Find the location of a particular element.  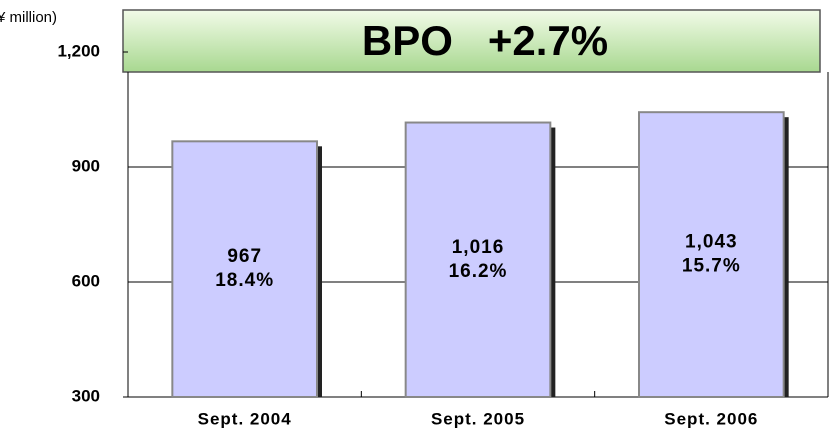

y-tick-label: 900 is located at coordinates (86, 165).